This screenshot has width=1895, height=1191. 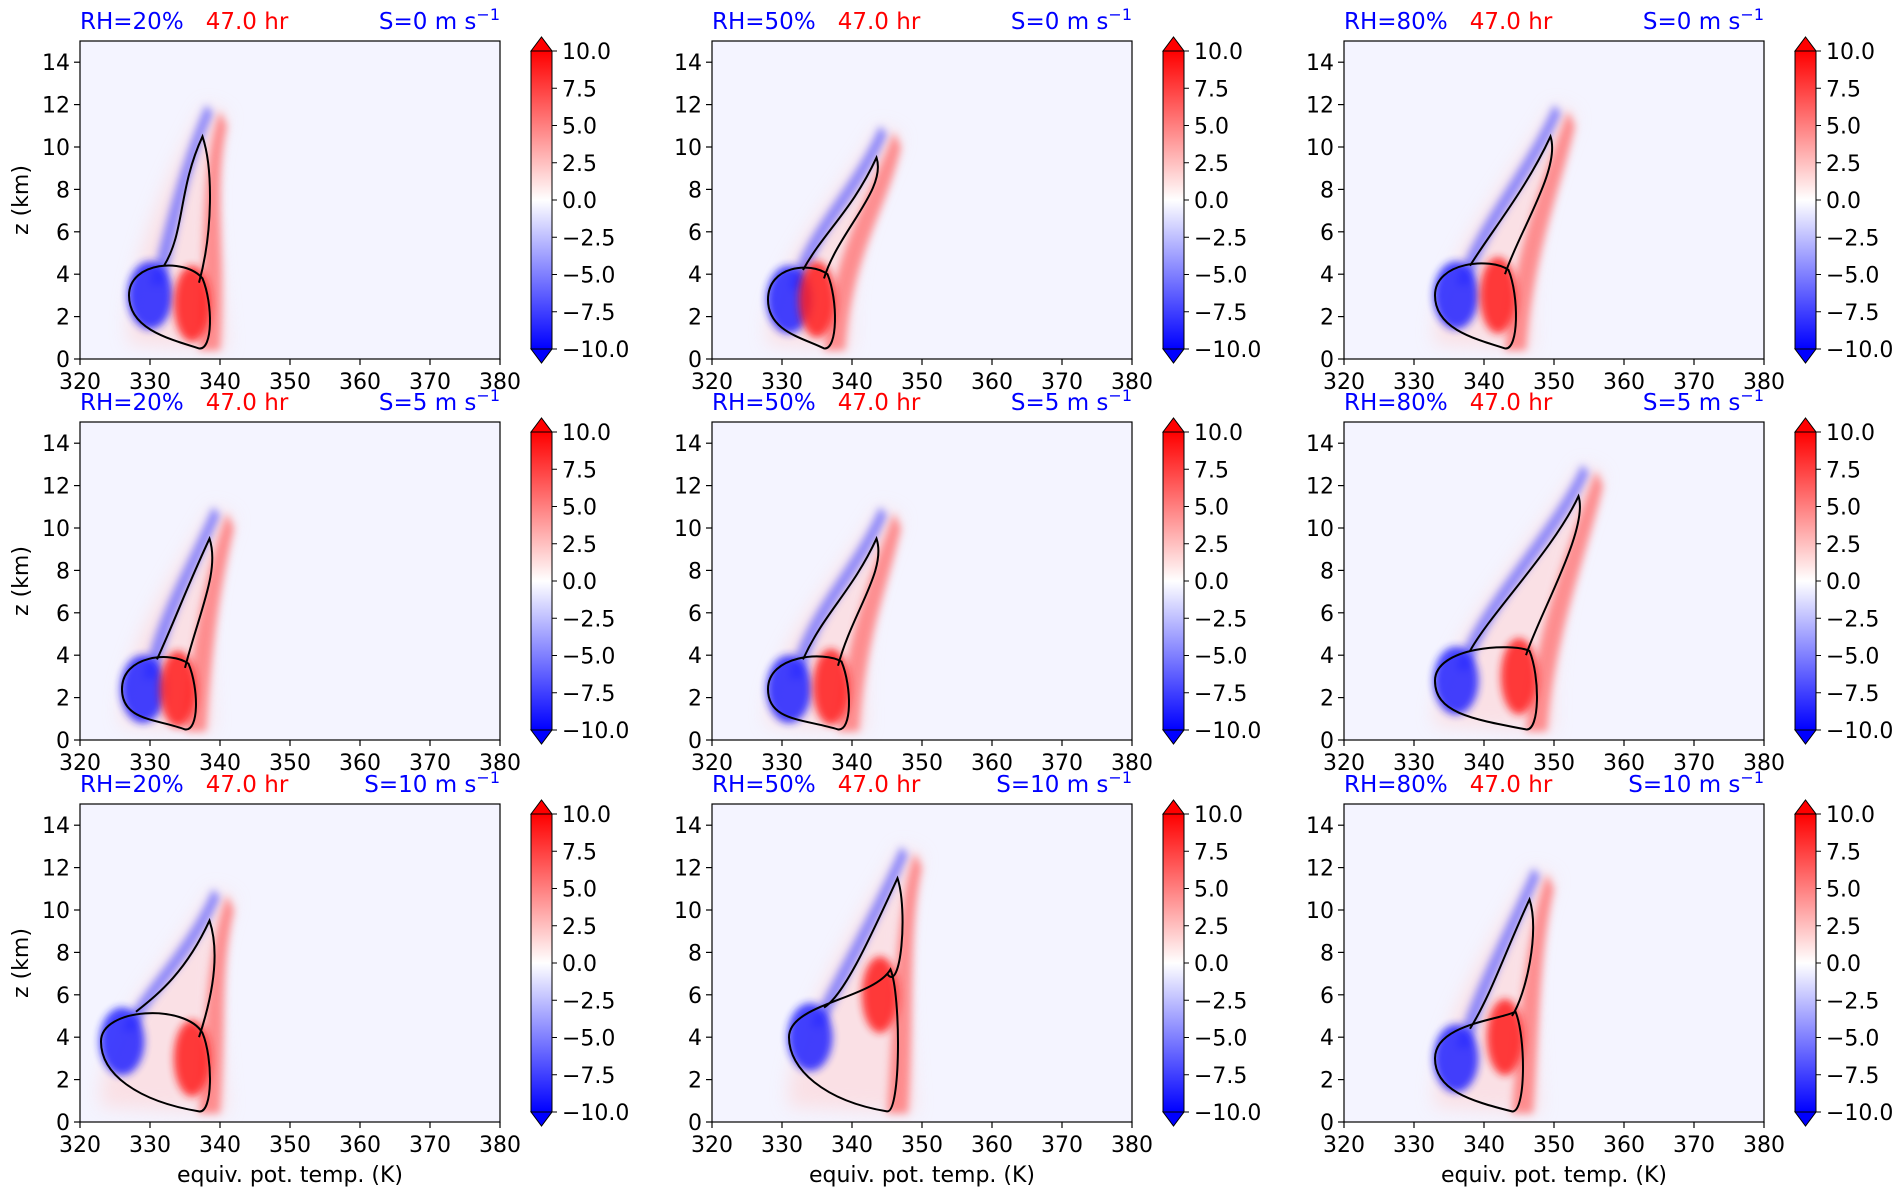 What do you see at coordinates (1843, 201) in the screenshot?
I see `colorbar-tick-label: 0.0` at bounding box center [1843, 201].